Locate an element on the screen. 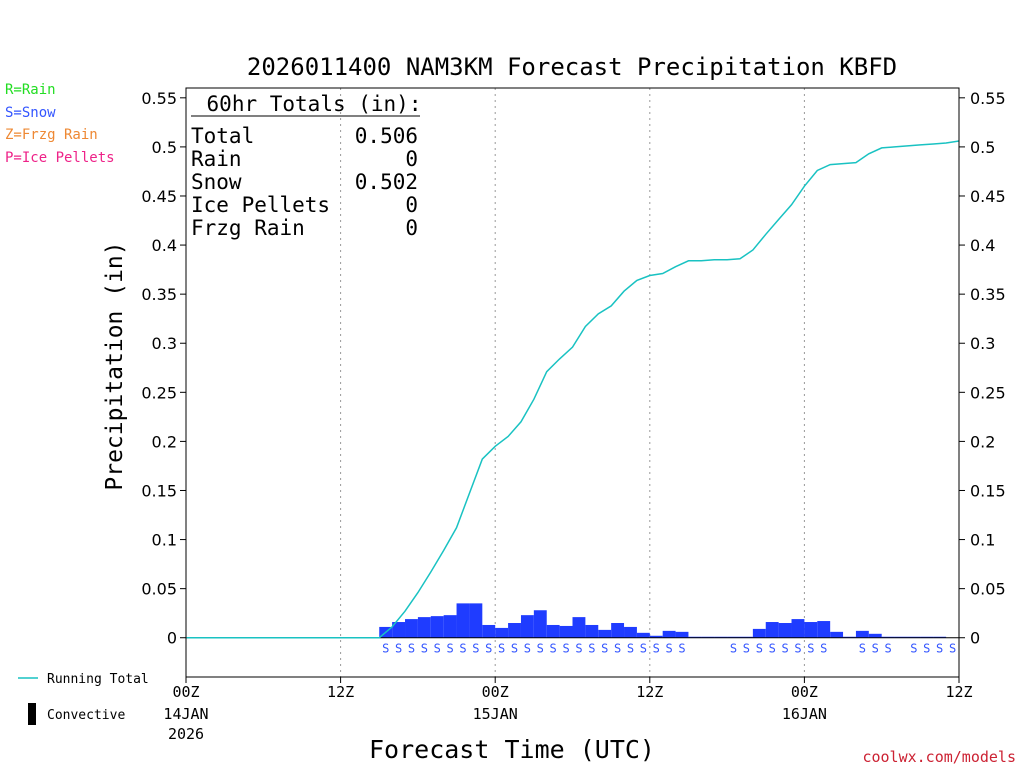 The image size is (1024, 768). y-tick-label-right: 0.2 is located at coordinates (982, 441).